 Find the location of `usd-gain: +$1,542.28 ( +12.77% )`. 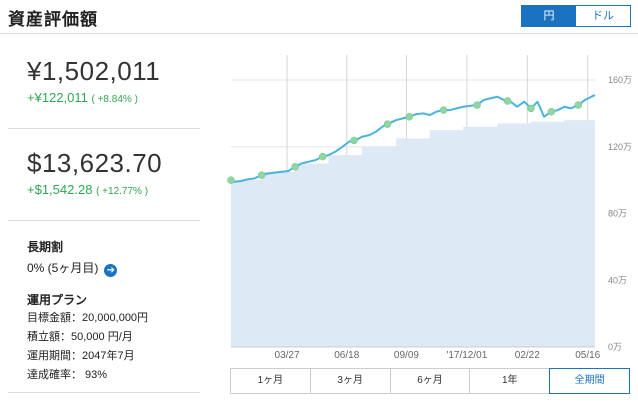

usd-gain: +$1,542.28 ( +12.77% ) is located at coordinates (87, 189).